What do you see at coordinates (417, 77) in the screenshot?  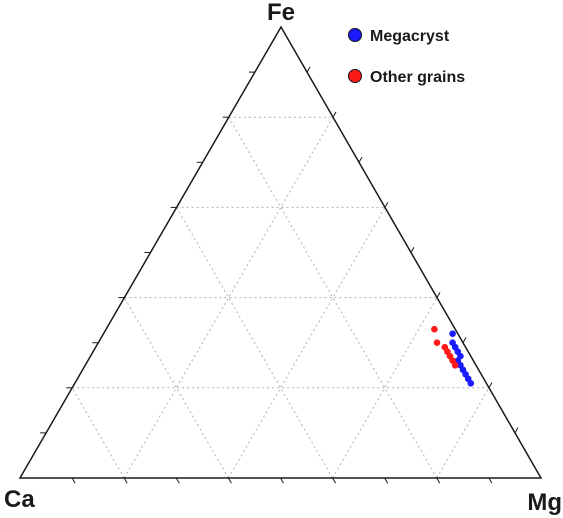 I see `legend-label-other-grains: Other grains` at bounding box center [417, 77].